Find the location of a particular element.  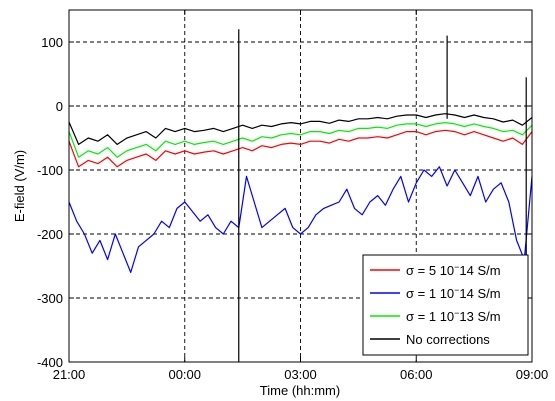

y-tick-label: -400 is located at coordinates (50, 362).